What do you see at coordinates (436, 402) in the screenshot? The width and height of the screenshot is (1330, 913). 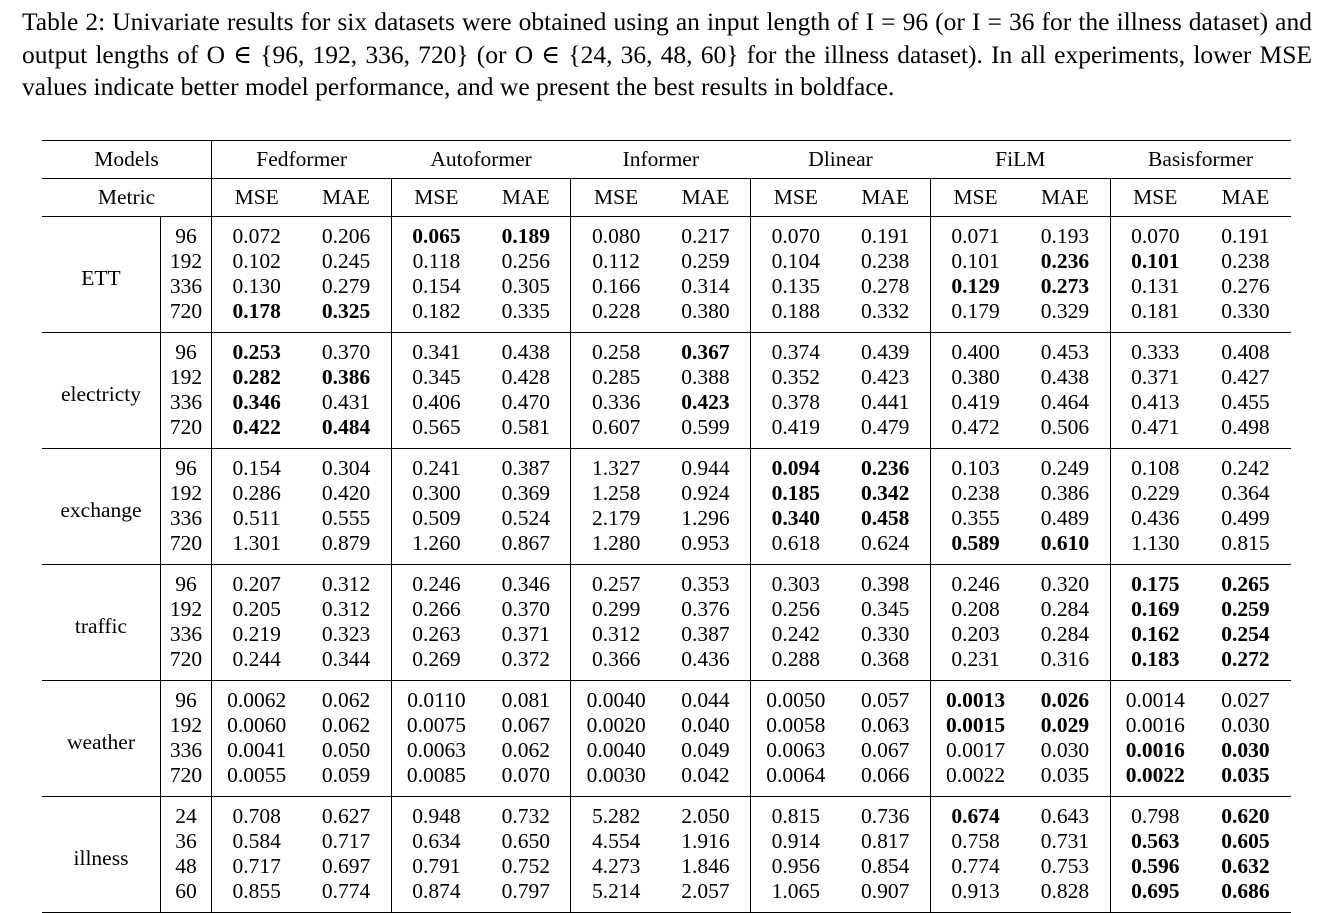 I see `value-cell: 0.406` at bounding box center [436, 402].